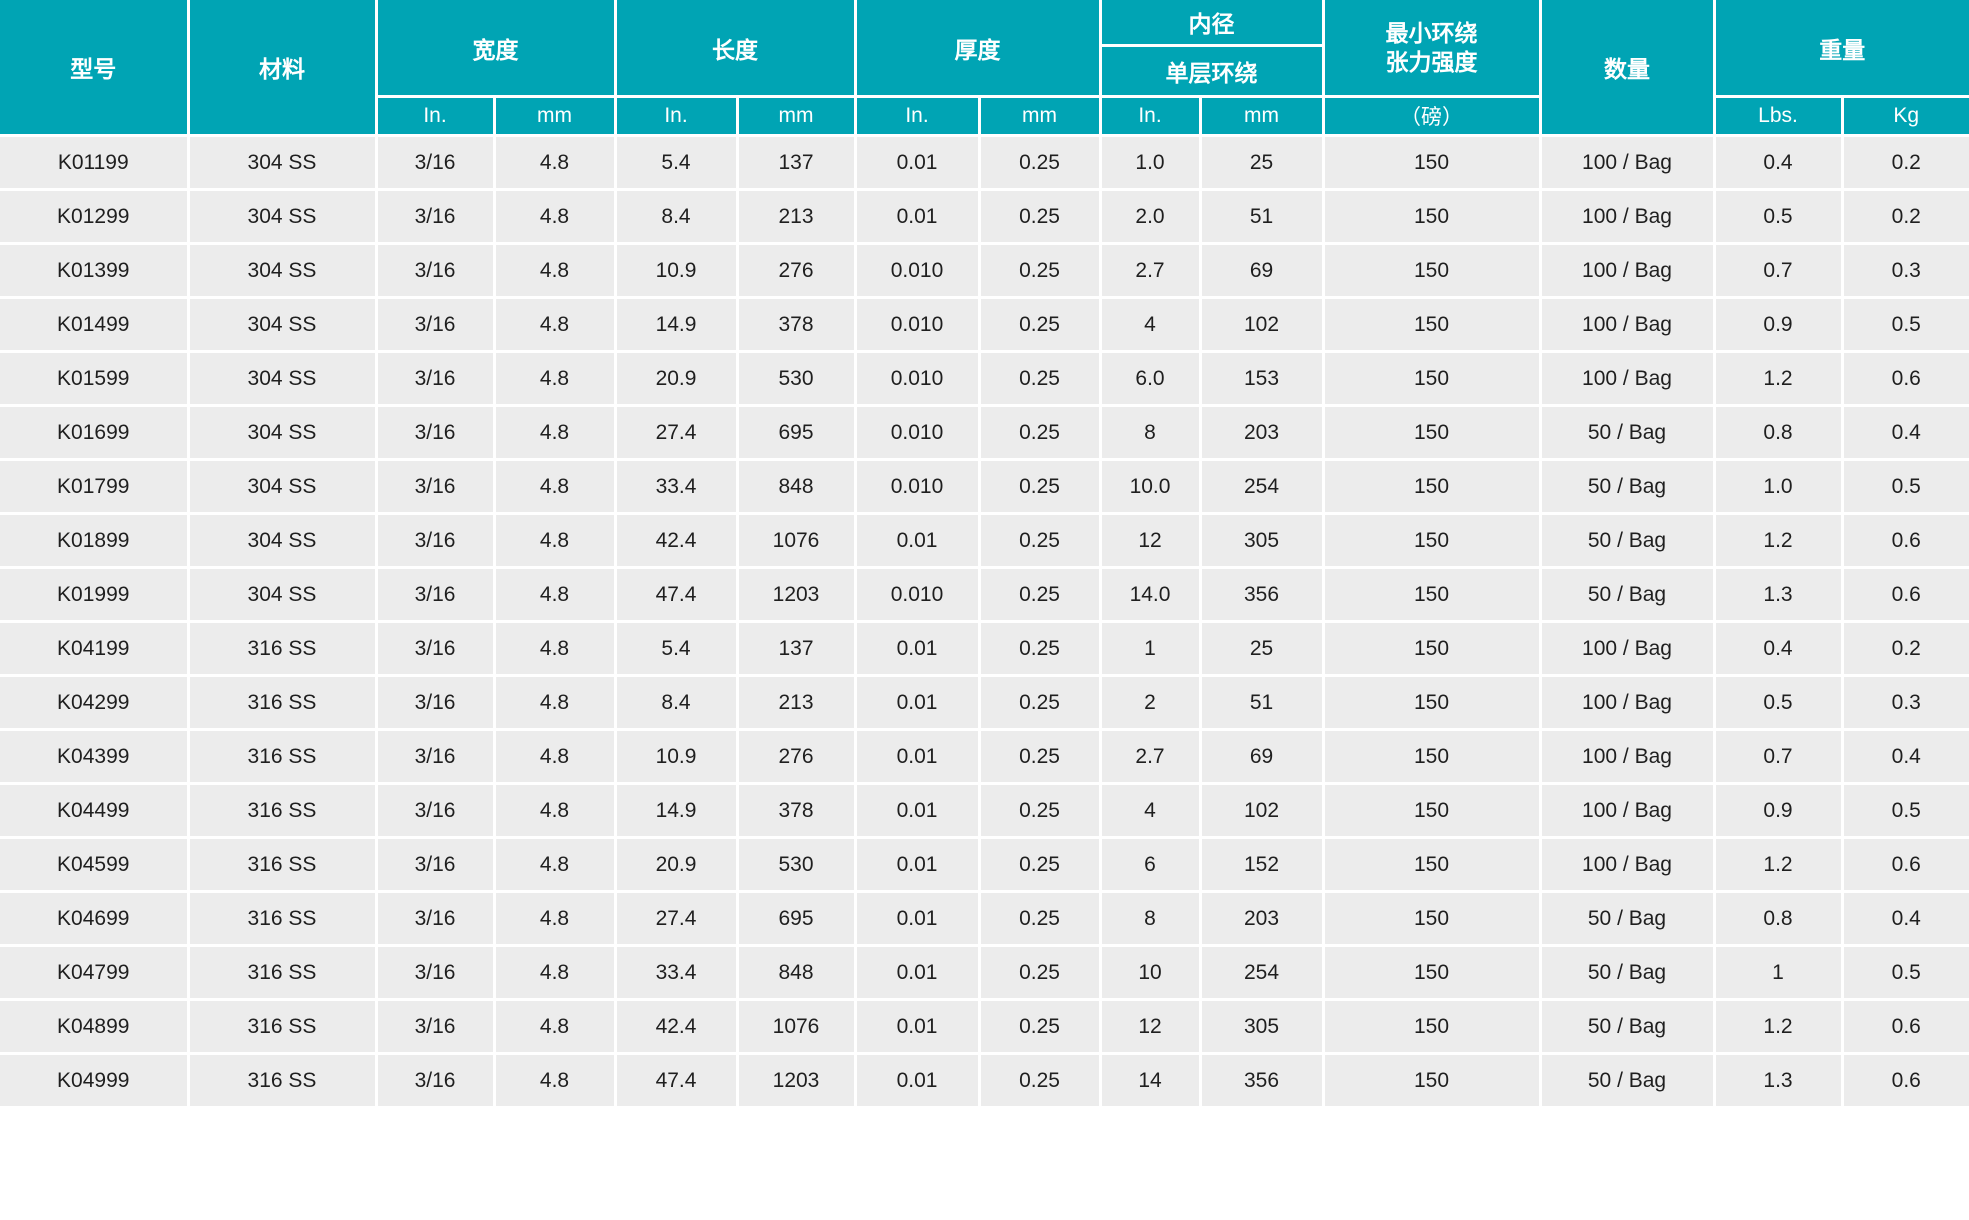 This screenshot has width=1969, height=1220. I want to click on cell-model: K01899, so click(95, 540).